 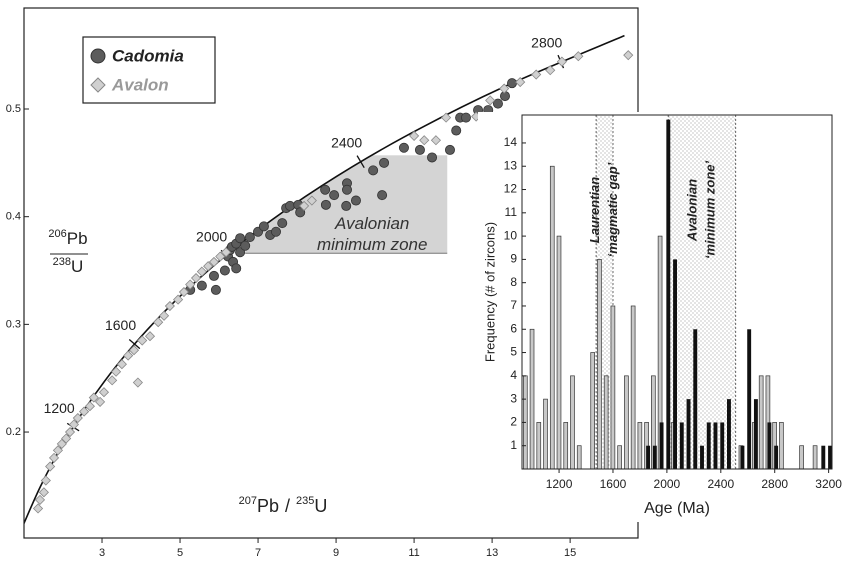 I want to click on y-tick-label: 5, so click(x=513, y=352).